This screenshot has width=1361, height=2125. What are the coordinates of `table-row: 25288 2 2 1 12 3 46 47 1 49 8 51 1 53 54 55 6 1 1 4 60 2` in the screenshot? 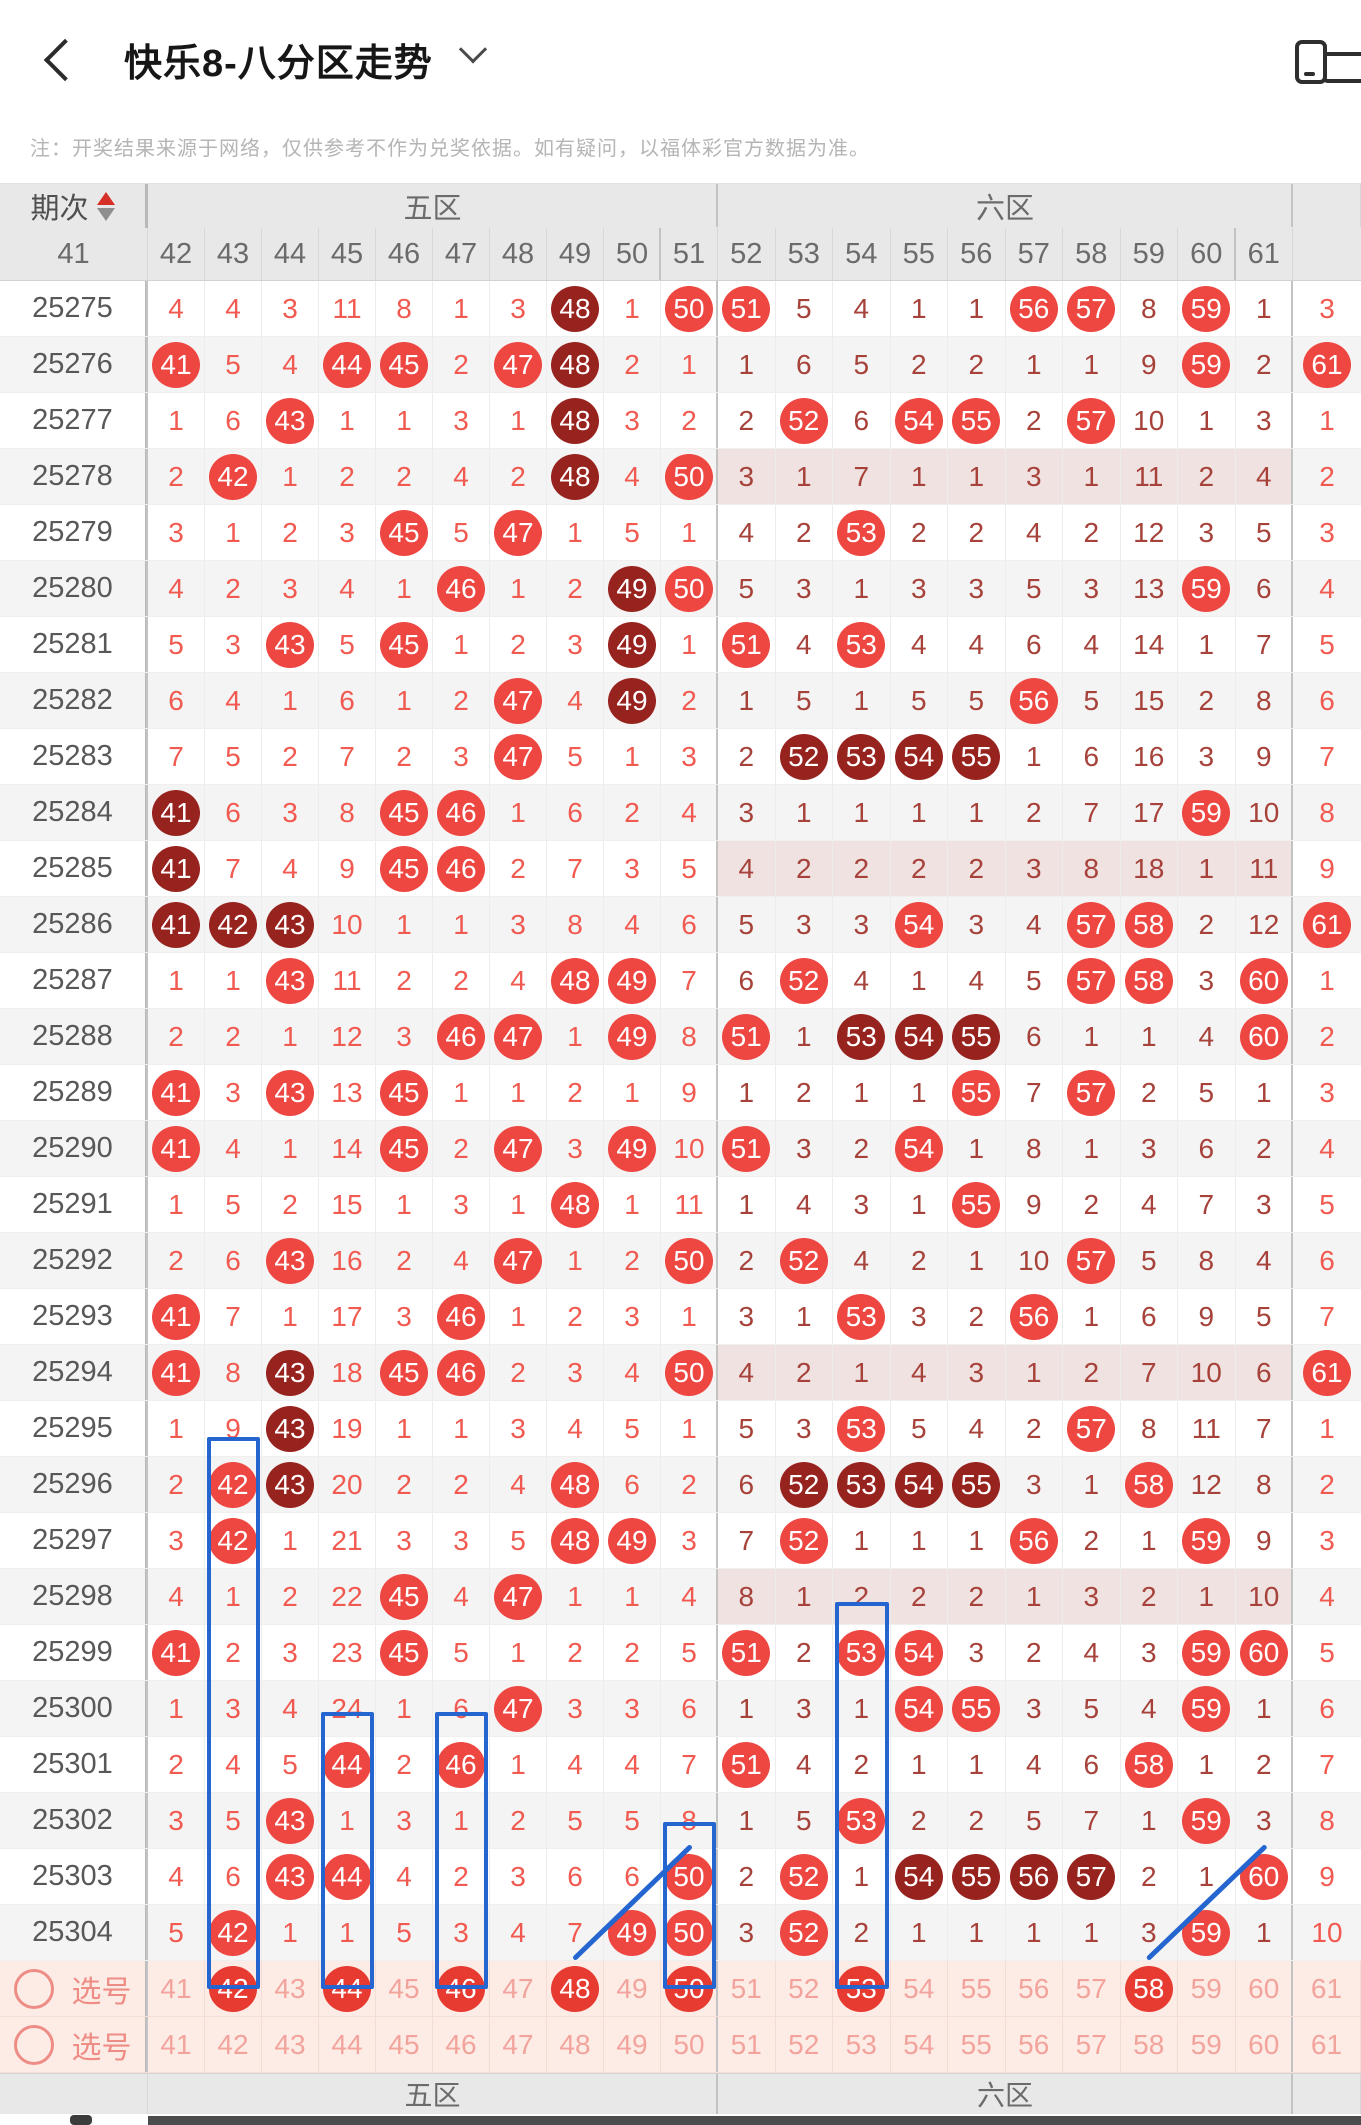 It's located at (680, 1037).